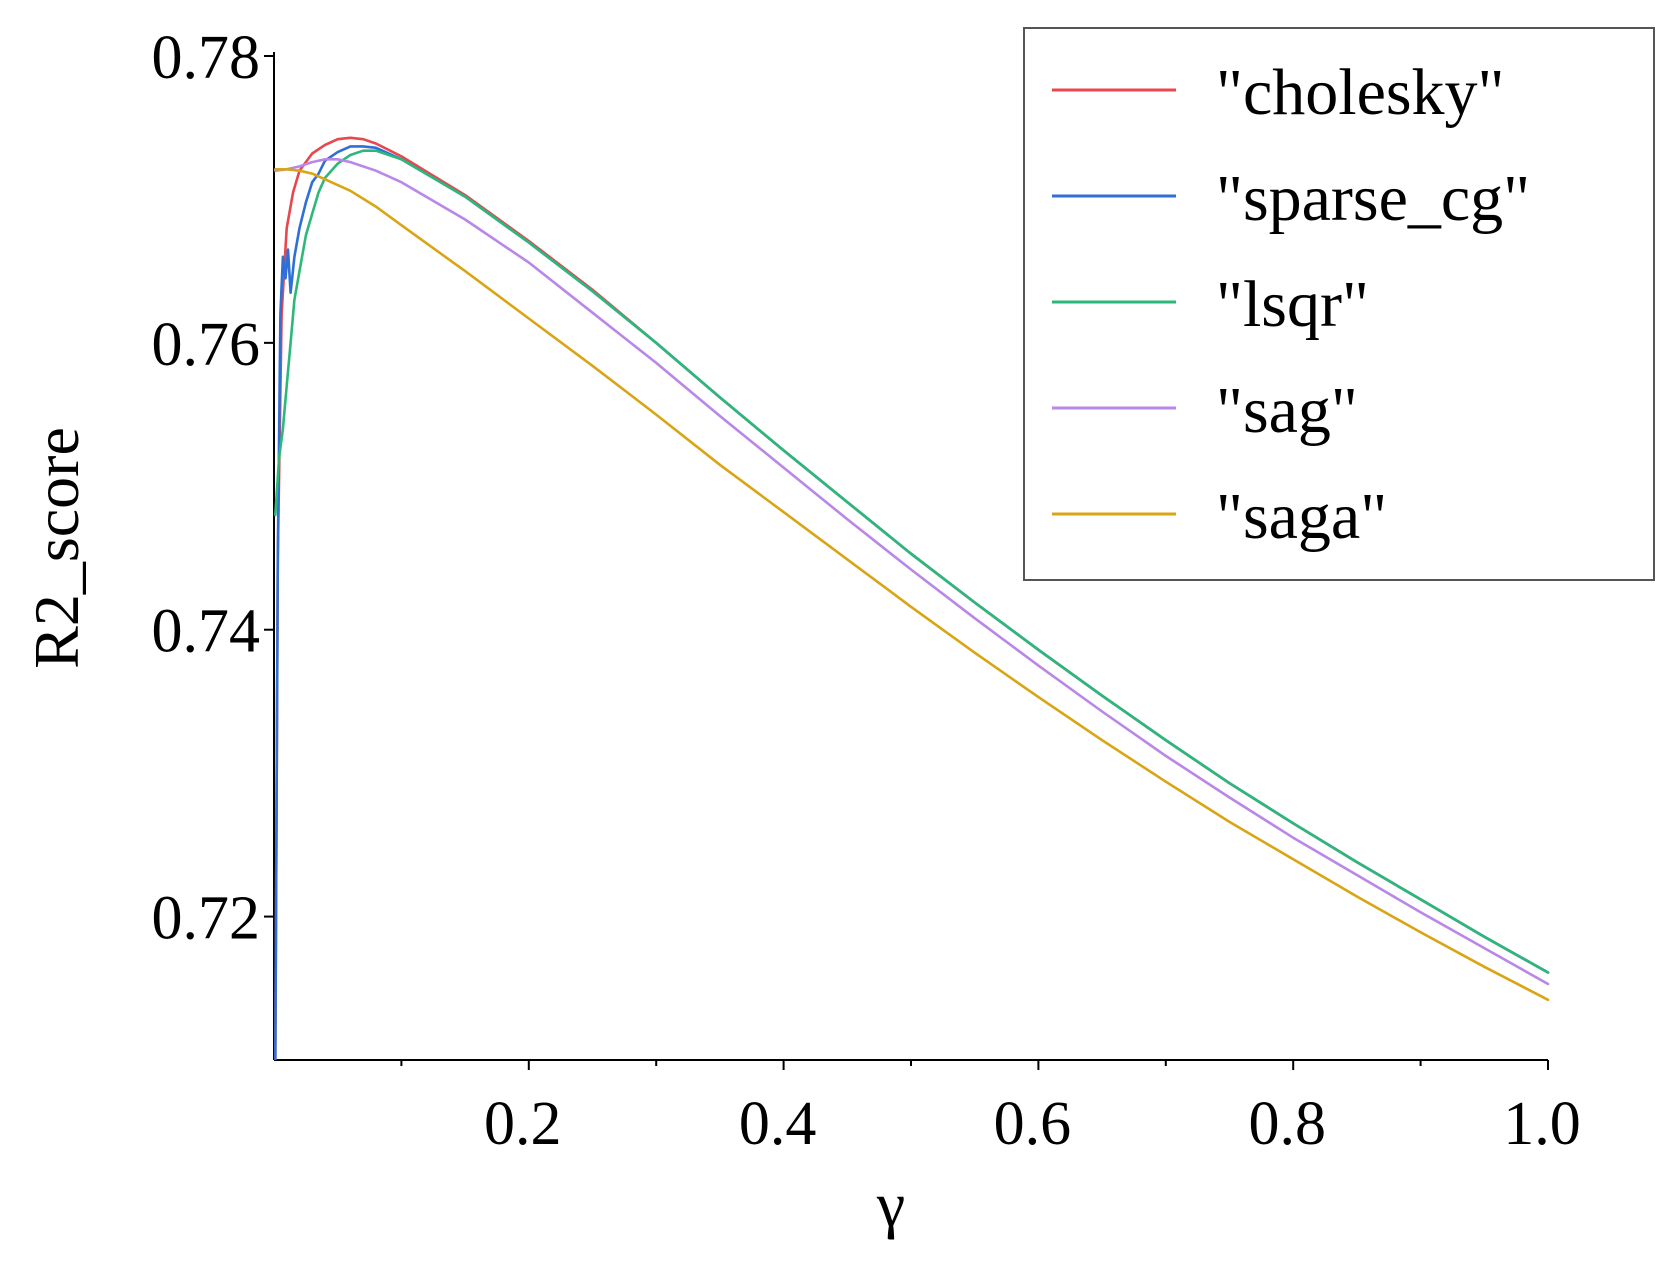 The width and height of the screenshot is (1668, 1262). I want to click on x-tick-label: 0.6, so click(1033, 1124).